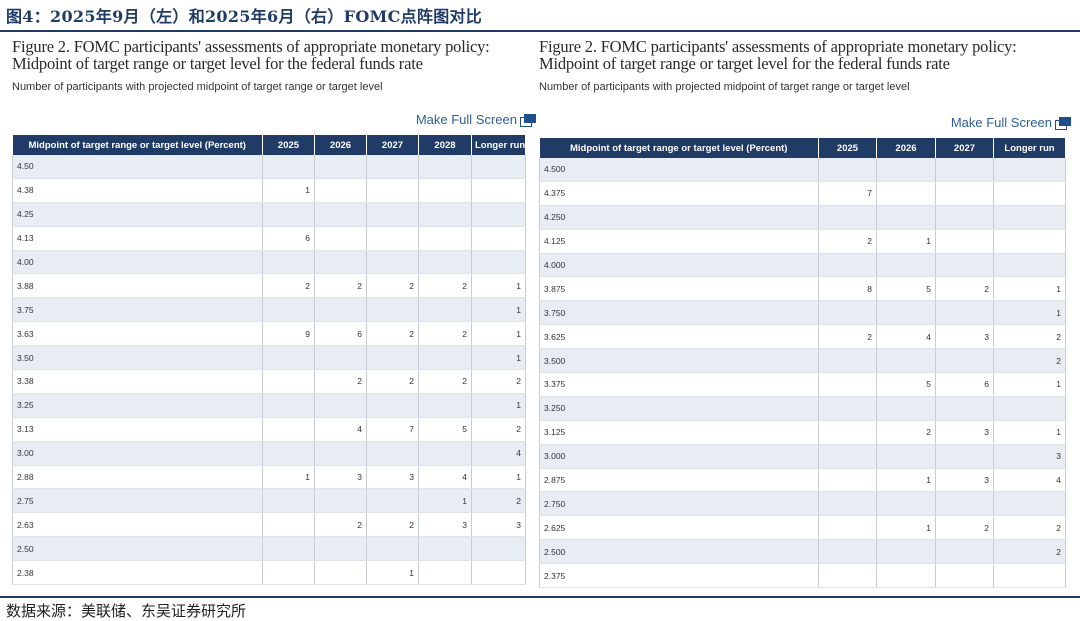  I want to click on participant-count-cell: 4, so click(498, 453).